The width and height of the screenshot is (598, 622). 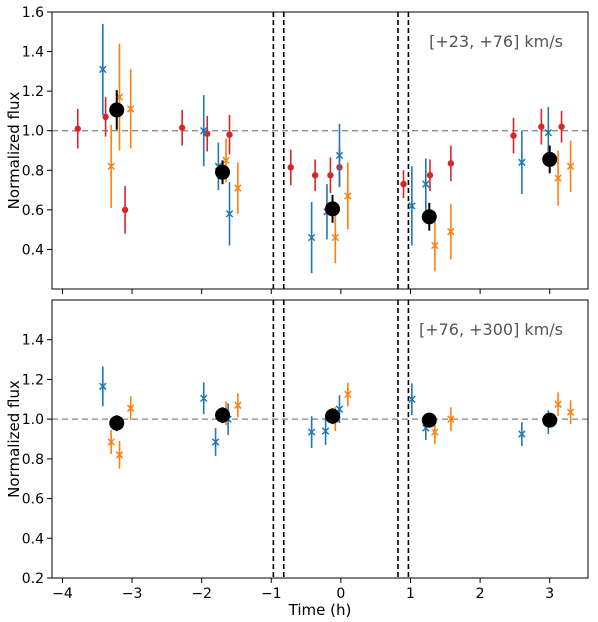 What do you see at coordinates (496, 41) in the screenshot?
I see `velocity-range-label: [+23, +76] km/s` at bounding box center [496, 41].